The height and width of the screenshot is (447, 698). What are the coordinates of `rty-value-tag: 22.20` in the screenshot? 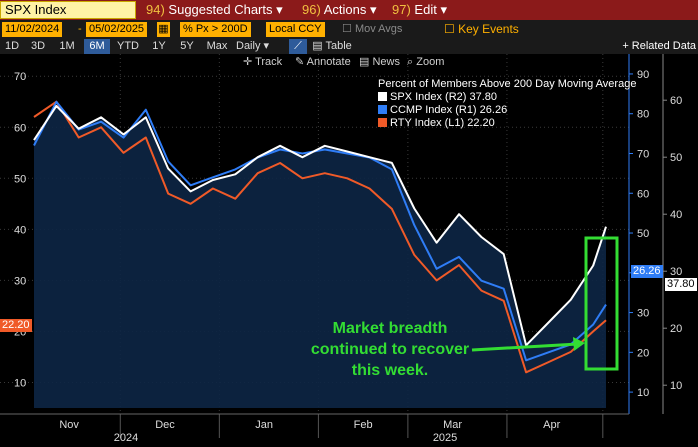 It's located at (16, 325).